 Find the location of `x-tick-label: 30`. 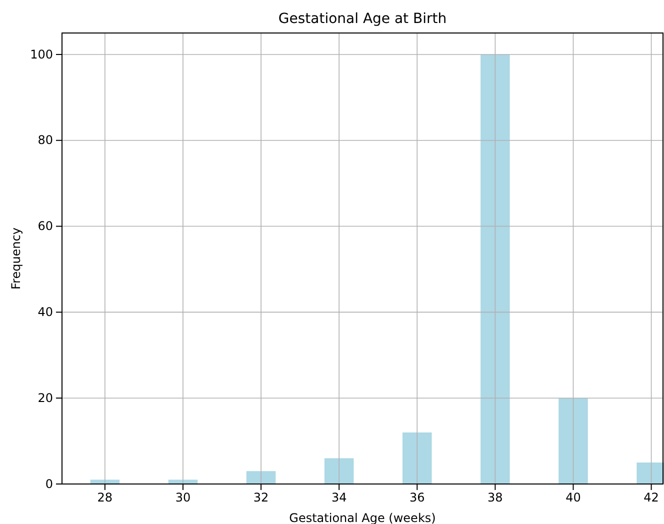

x-tick-label: 30 is located at coordinates (183, 497).